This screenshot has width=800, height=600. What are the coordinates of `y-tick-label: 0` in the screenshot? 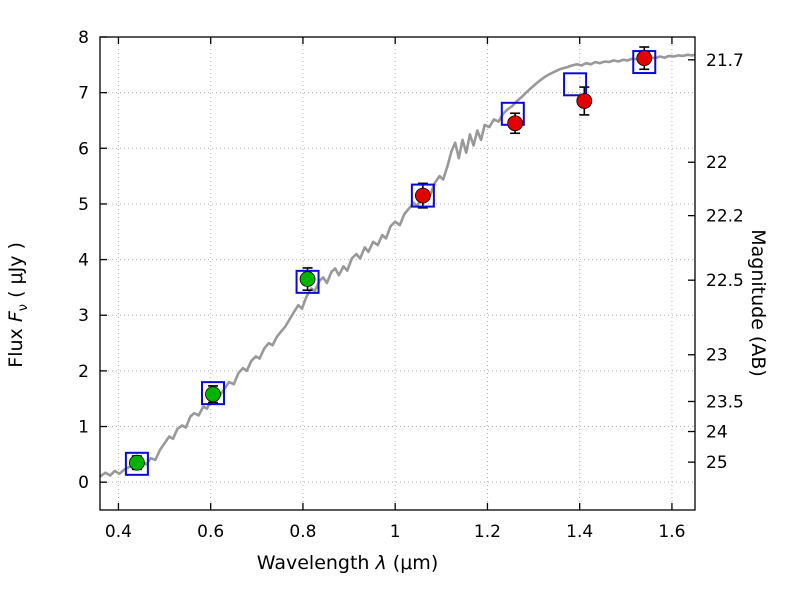 It's located at (83, 483).